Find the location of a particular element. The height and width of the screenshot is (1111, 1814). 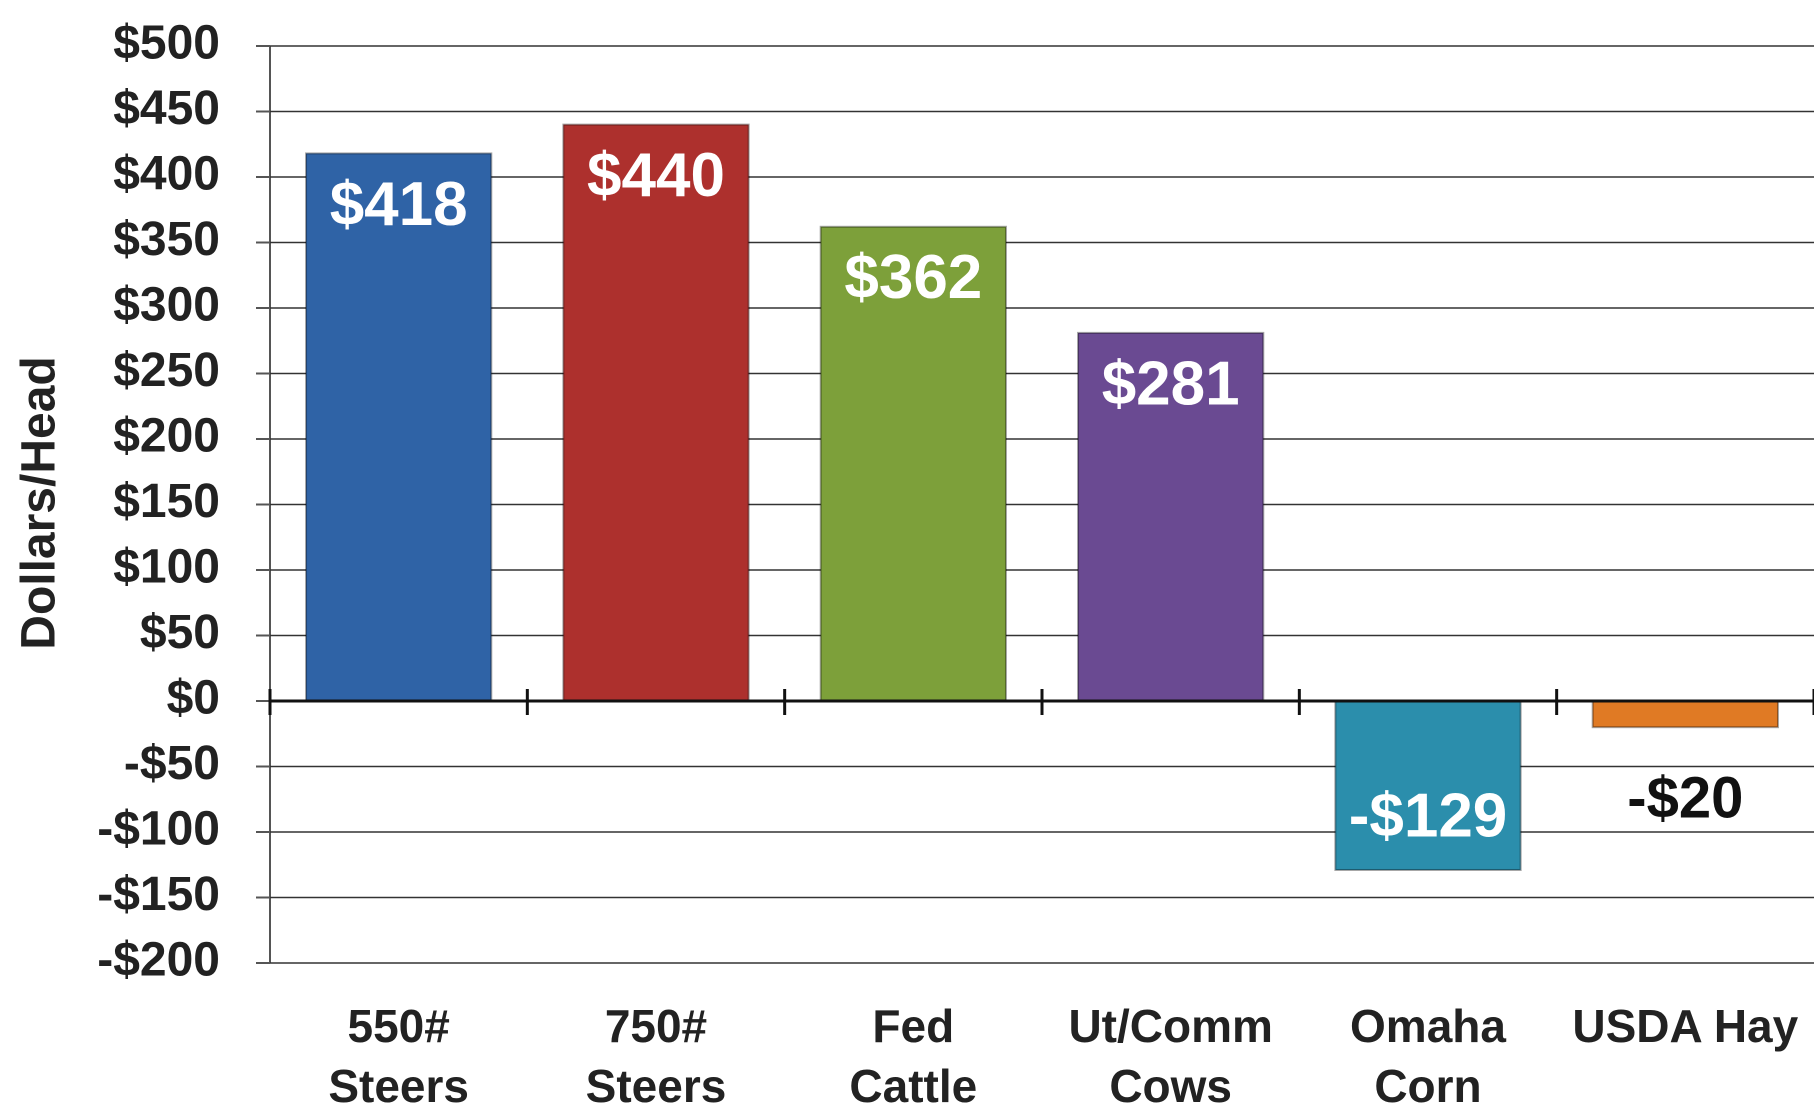

value-label: $362 is located at coordinates (913, 277).